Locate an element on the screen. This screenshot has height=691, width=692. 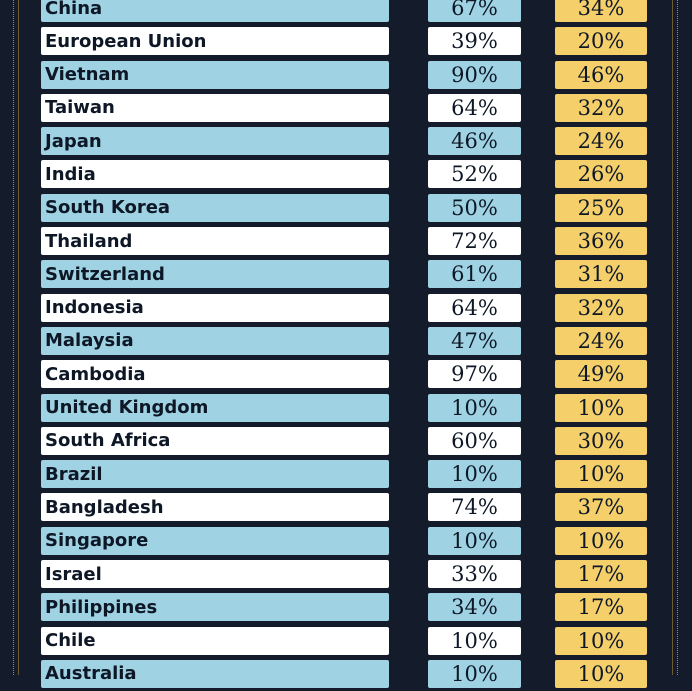
table-row: Thailand 72% 36% is located at coordinates (346, 241).